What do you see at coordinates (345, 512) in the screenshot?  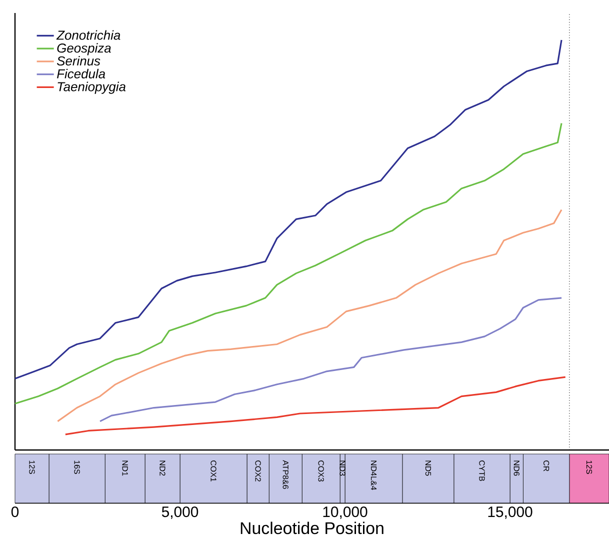 I see `x-tick-label: 10,000` at bounding box center [345, 512].